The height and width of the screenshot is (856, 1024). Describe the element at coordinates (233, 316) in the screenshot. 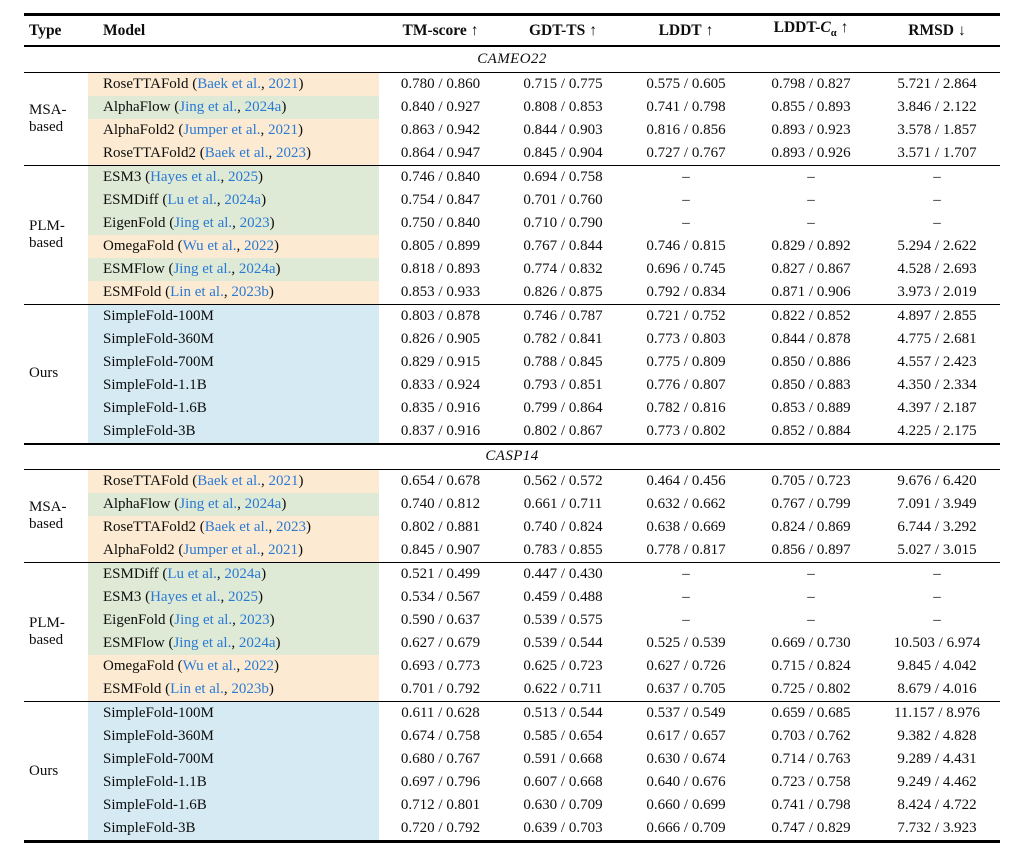

I see `model-cell: SimpleFold-100M` at that location.